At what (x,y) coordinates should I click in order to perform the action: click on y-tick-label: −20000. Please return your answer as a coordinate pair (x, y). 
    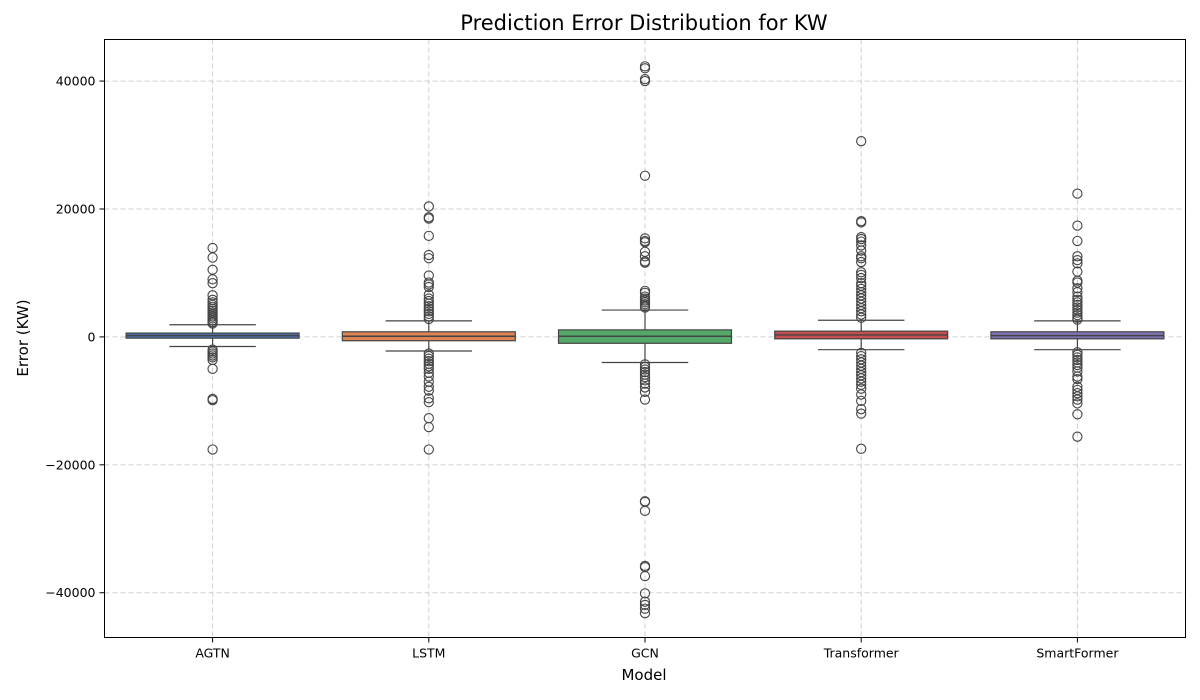
    Looking at the image, I should click on (70, 464).